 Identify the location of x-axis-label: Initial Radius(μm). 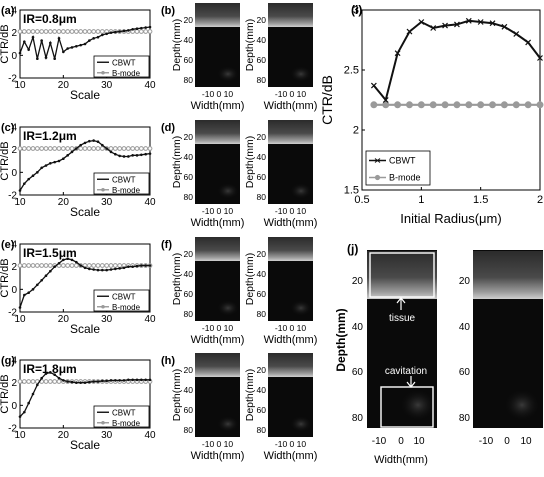
(450, 218).